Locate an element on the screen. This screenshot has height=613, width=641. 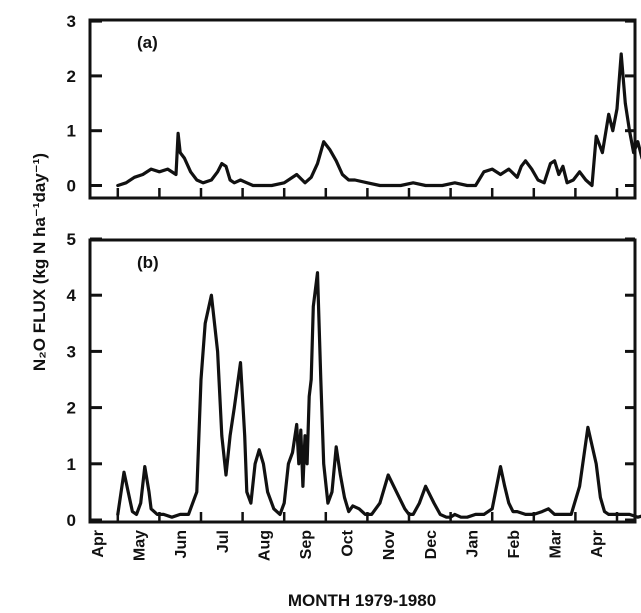
y-tick-label: 2 is located at coordinates (71, 76).